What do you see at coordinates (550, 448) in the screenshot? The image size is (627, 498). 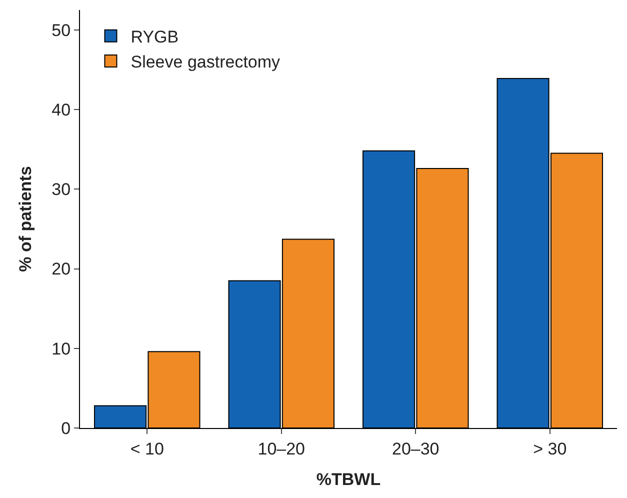 I see `x-tick-label: > 30` at bounding box center [550, 448].